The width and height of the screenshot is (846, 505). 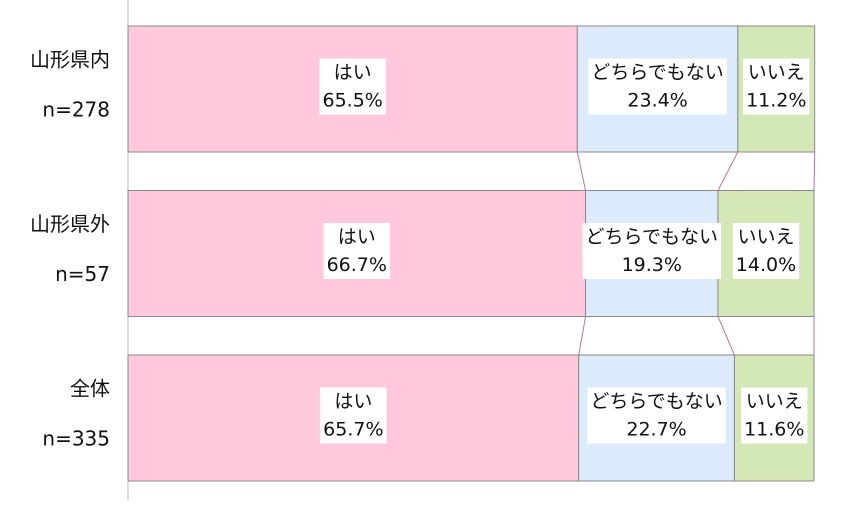 What do you see at coordinates (766, 265) in the screenshot?
I see `value-label: 14.0%` at bounding box center [766, 265].